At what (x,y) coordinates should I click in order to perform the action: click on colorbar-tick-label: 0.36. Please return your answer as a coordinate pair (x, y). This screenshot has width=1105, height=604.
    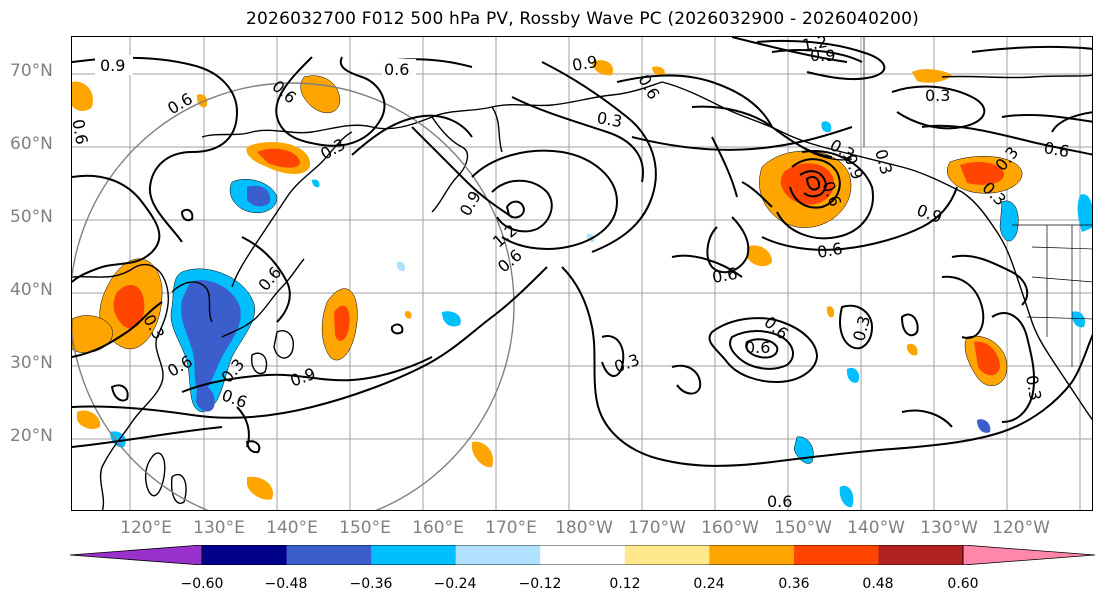
    Looking at the image, I should click on (794, 584).